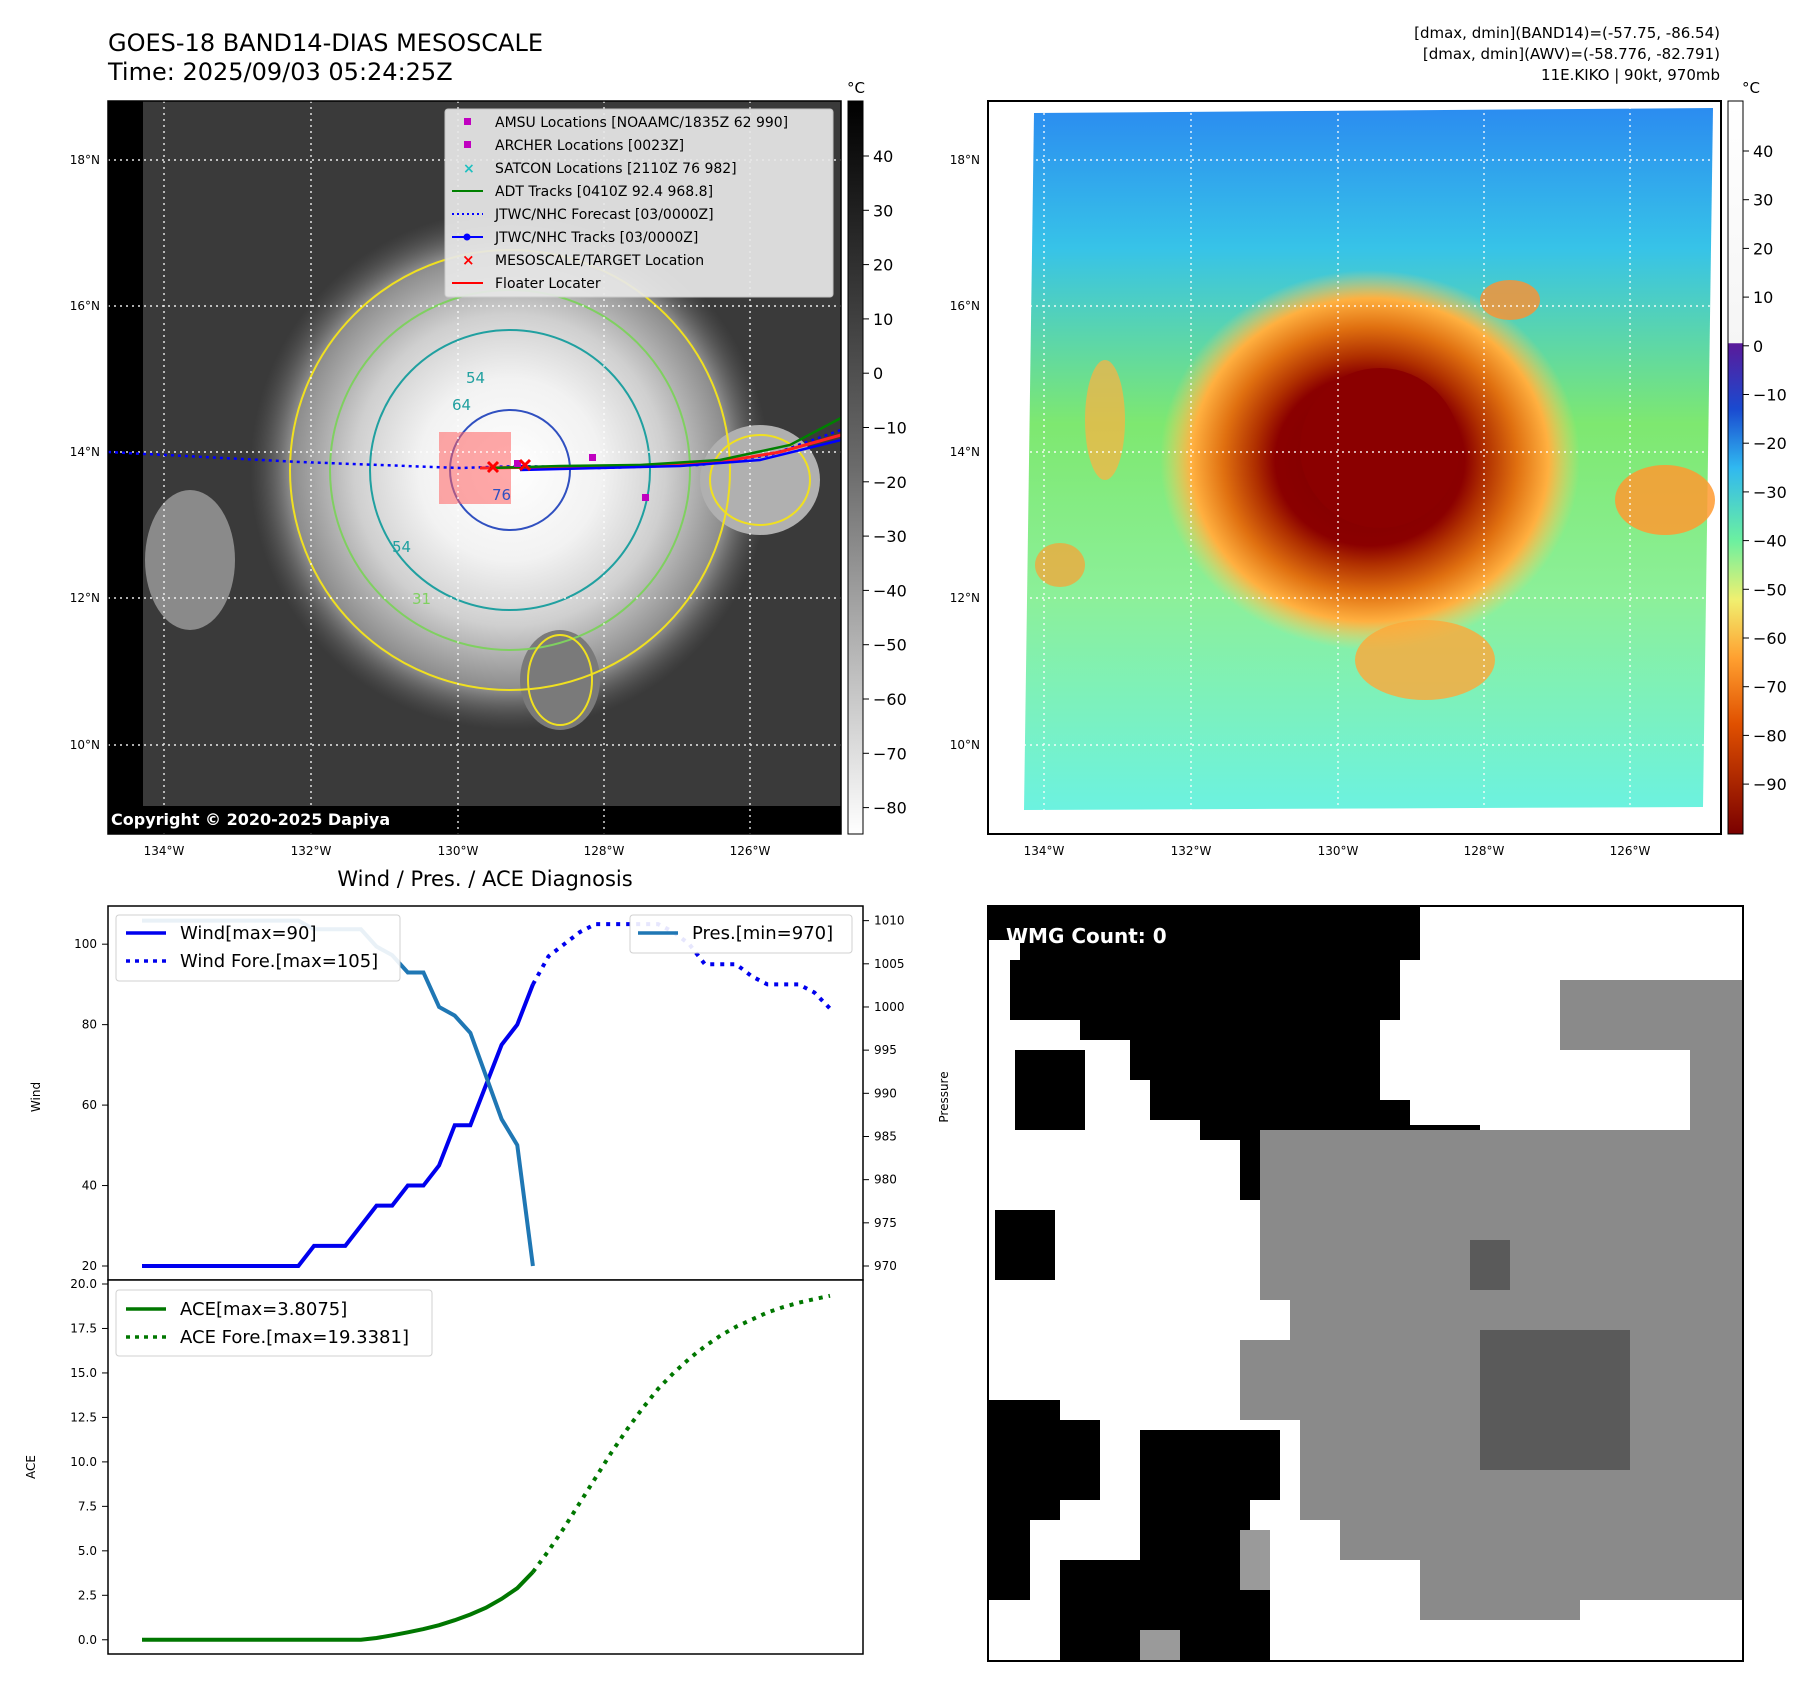 The image size is (1801, 1690). Describe the element at coordinates (83, 1417) in the screenshot. I see `y-tick-label: 12.5` at that location.